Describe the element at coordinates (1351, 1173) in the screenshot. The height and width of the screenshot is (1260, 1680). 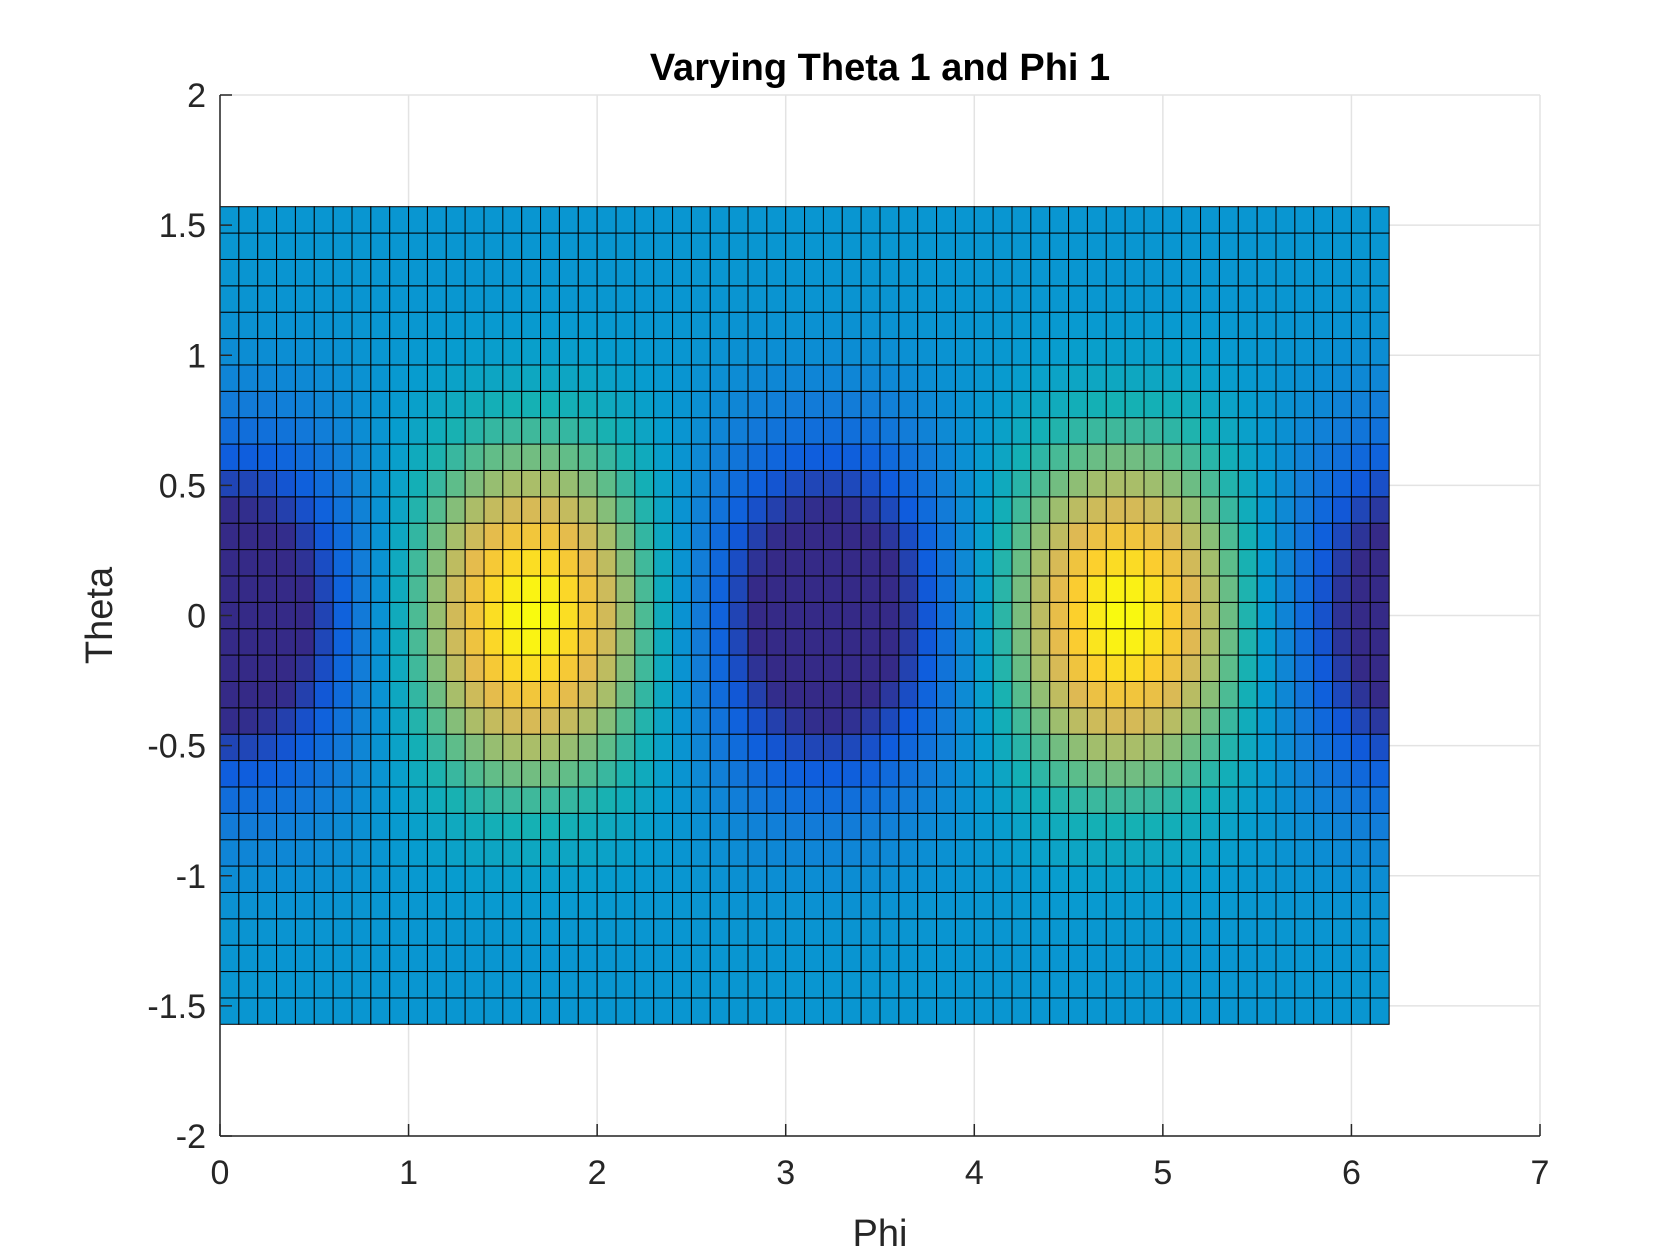
I see `x-tick-label: 6` at that location.